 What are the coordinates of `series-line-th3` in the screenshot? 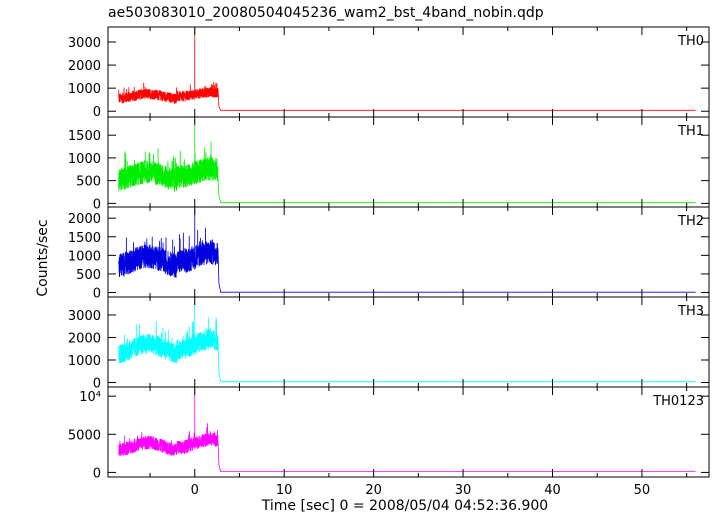 It's located at (407, 341).